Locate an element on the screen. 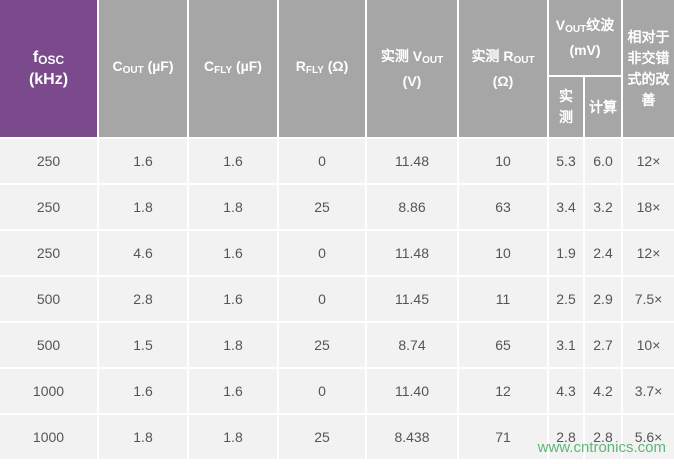 This screenshot has width=674, height=464. table-cell: 3.1 is located at coordinates (566, 345).